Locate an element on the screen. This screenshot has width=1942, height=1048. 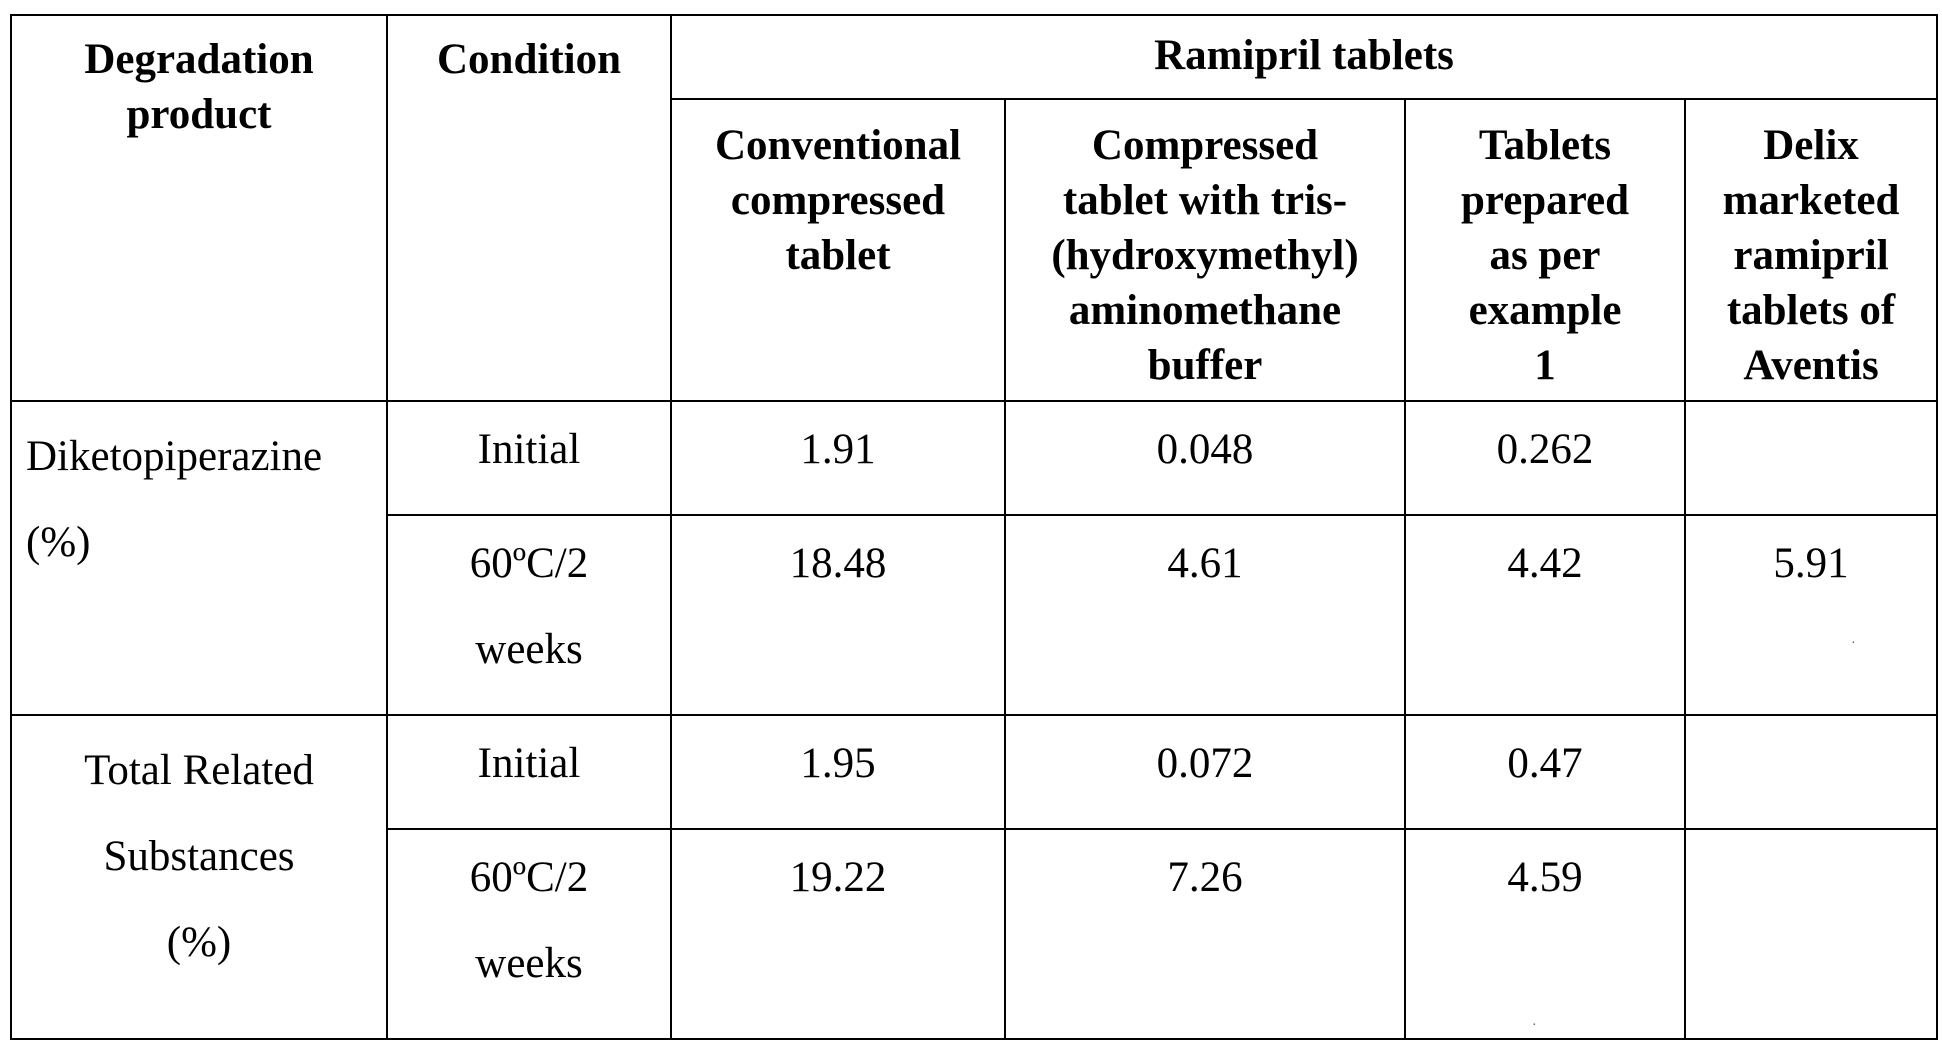
header-line: product is located at coordinates (199, 114).